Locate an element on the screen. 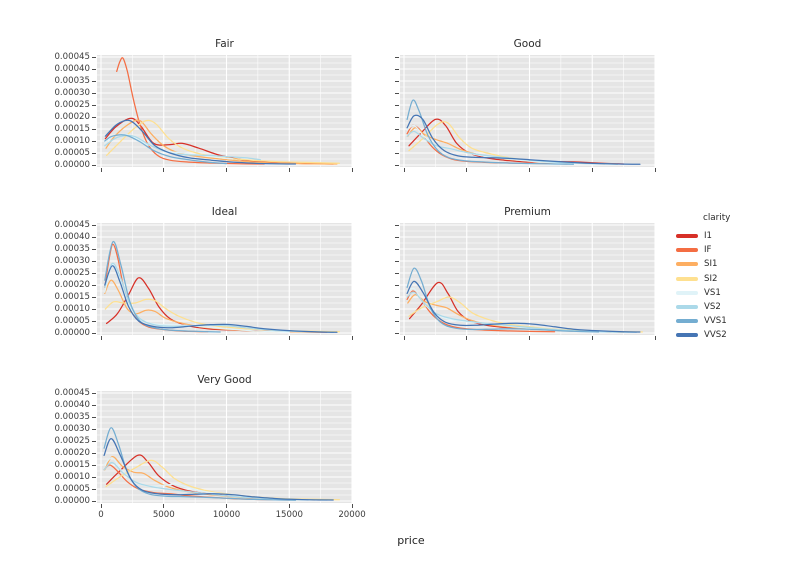 Image resolution: width=792 pixels, height=576 pixels. y-tick-label: 0.00045 is located at coordinates (72, 393).